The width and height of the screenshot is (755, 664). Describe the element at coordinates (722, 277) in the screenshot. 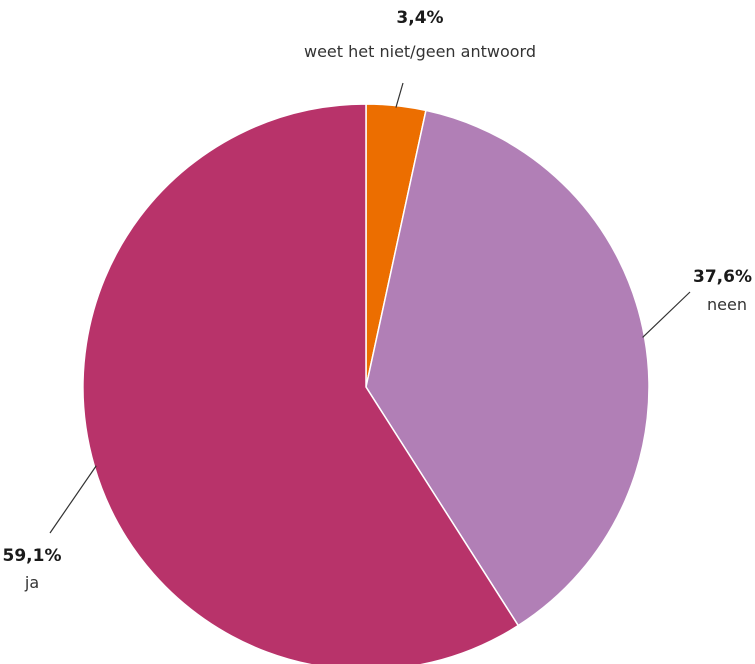

I see `slice-percent-neen: 37,6%` at that location.